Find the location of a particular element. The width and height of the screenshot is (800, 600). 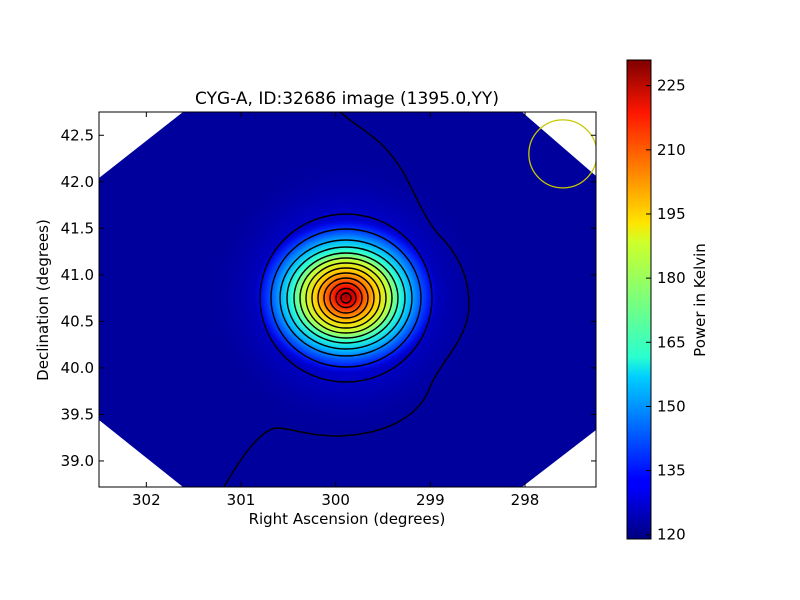

chart-title: CYG-A, ID:32686 image (1395.0,YY) is located at coordinates (347, 99).